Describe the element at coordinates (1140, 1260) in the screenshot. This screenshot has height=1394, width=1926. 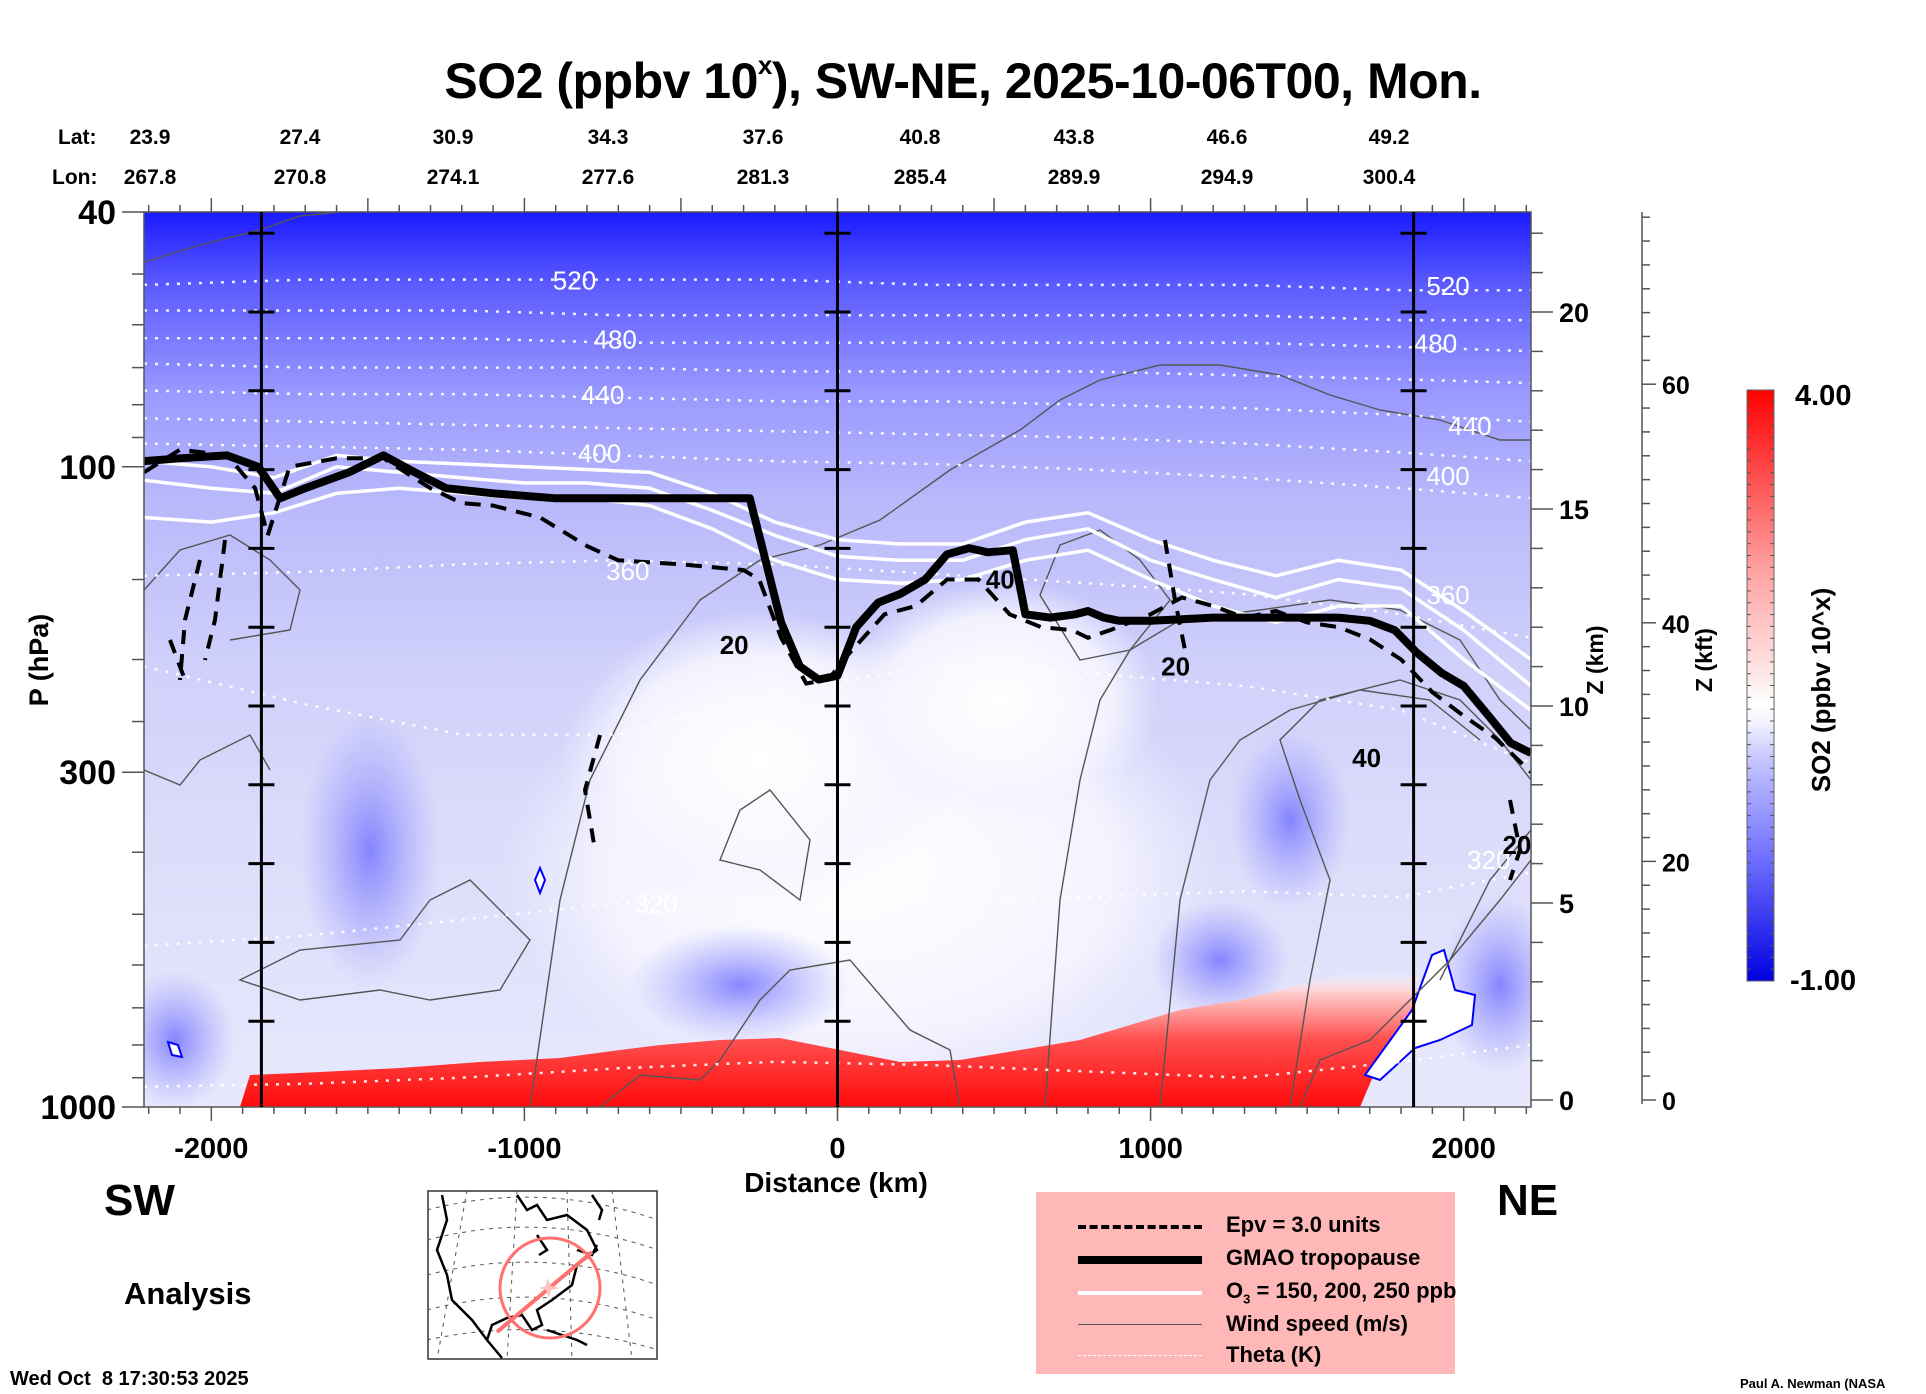
I see `thick-line-icon` at that location.